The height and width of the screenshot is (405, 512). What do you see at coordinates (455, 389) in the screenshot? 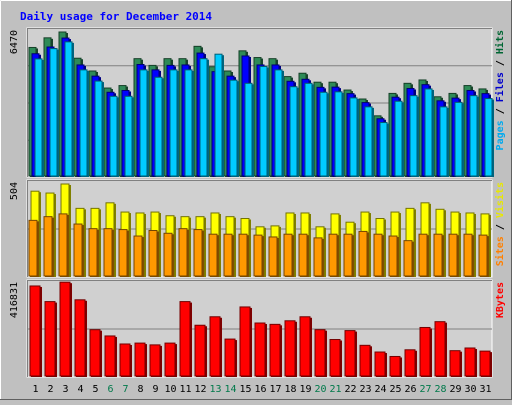
I see `day-label-29: 29` at bounding box center [455, 389].